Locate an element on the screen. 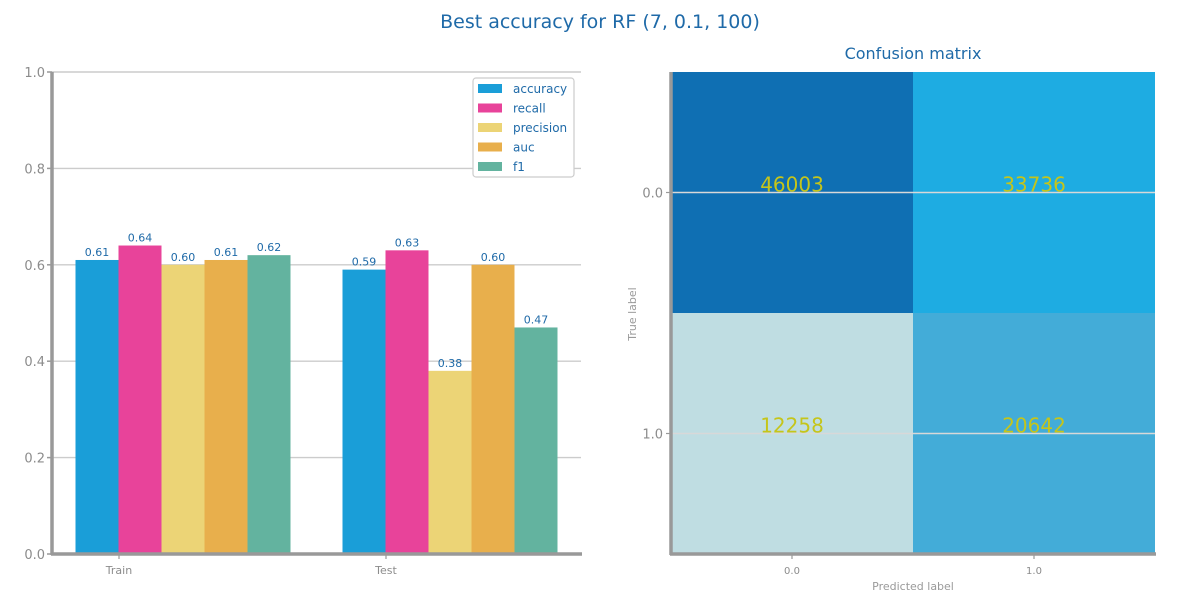  legend-label-auc: auc is located at coordinates (524, 148).